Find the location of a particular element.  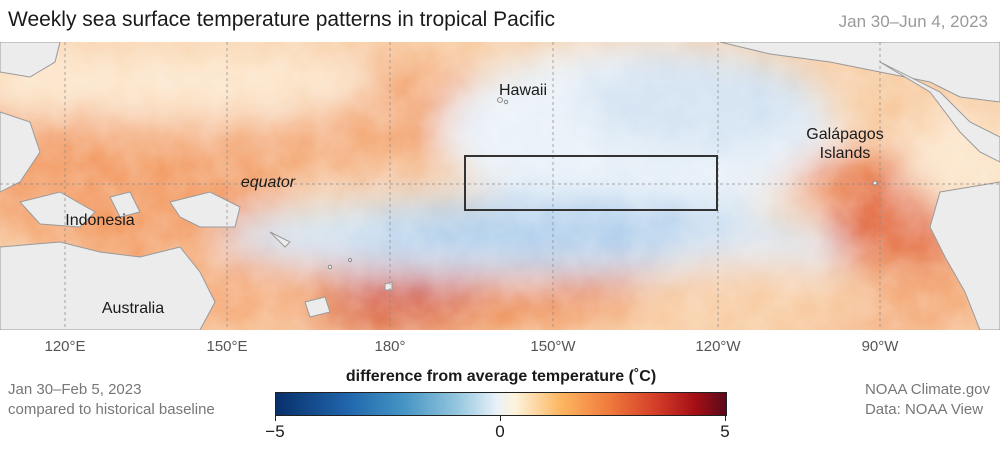

legend-mid-label: 0 is located at coordinates (500, 431).